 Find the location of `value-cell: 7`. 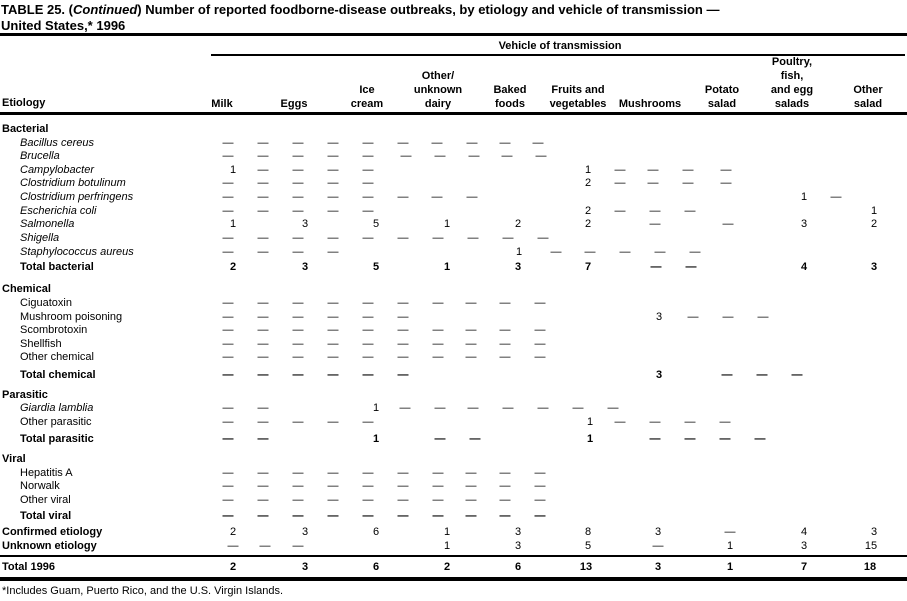

value-cell: 7 is located at coordinates (588, 267).